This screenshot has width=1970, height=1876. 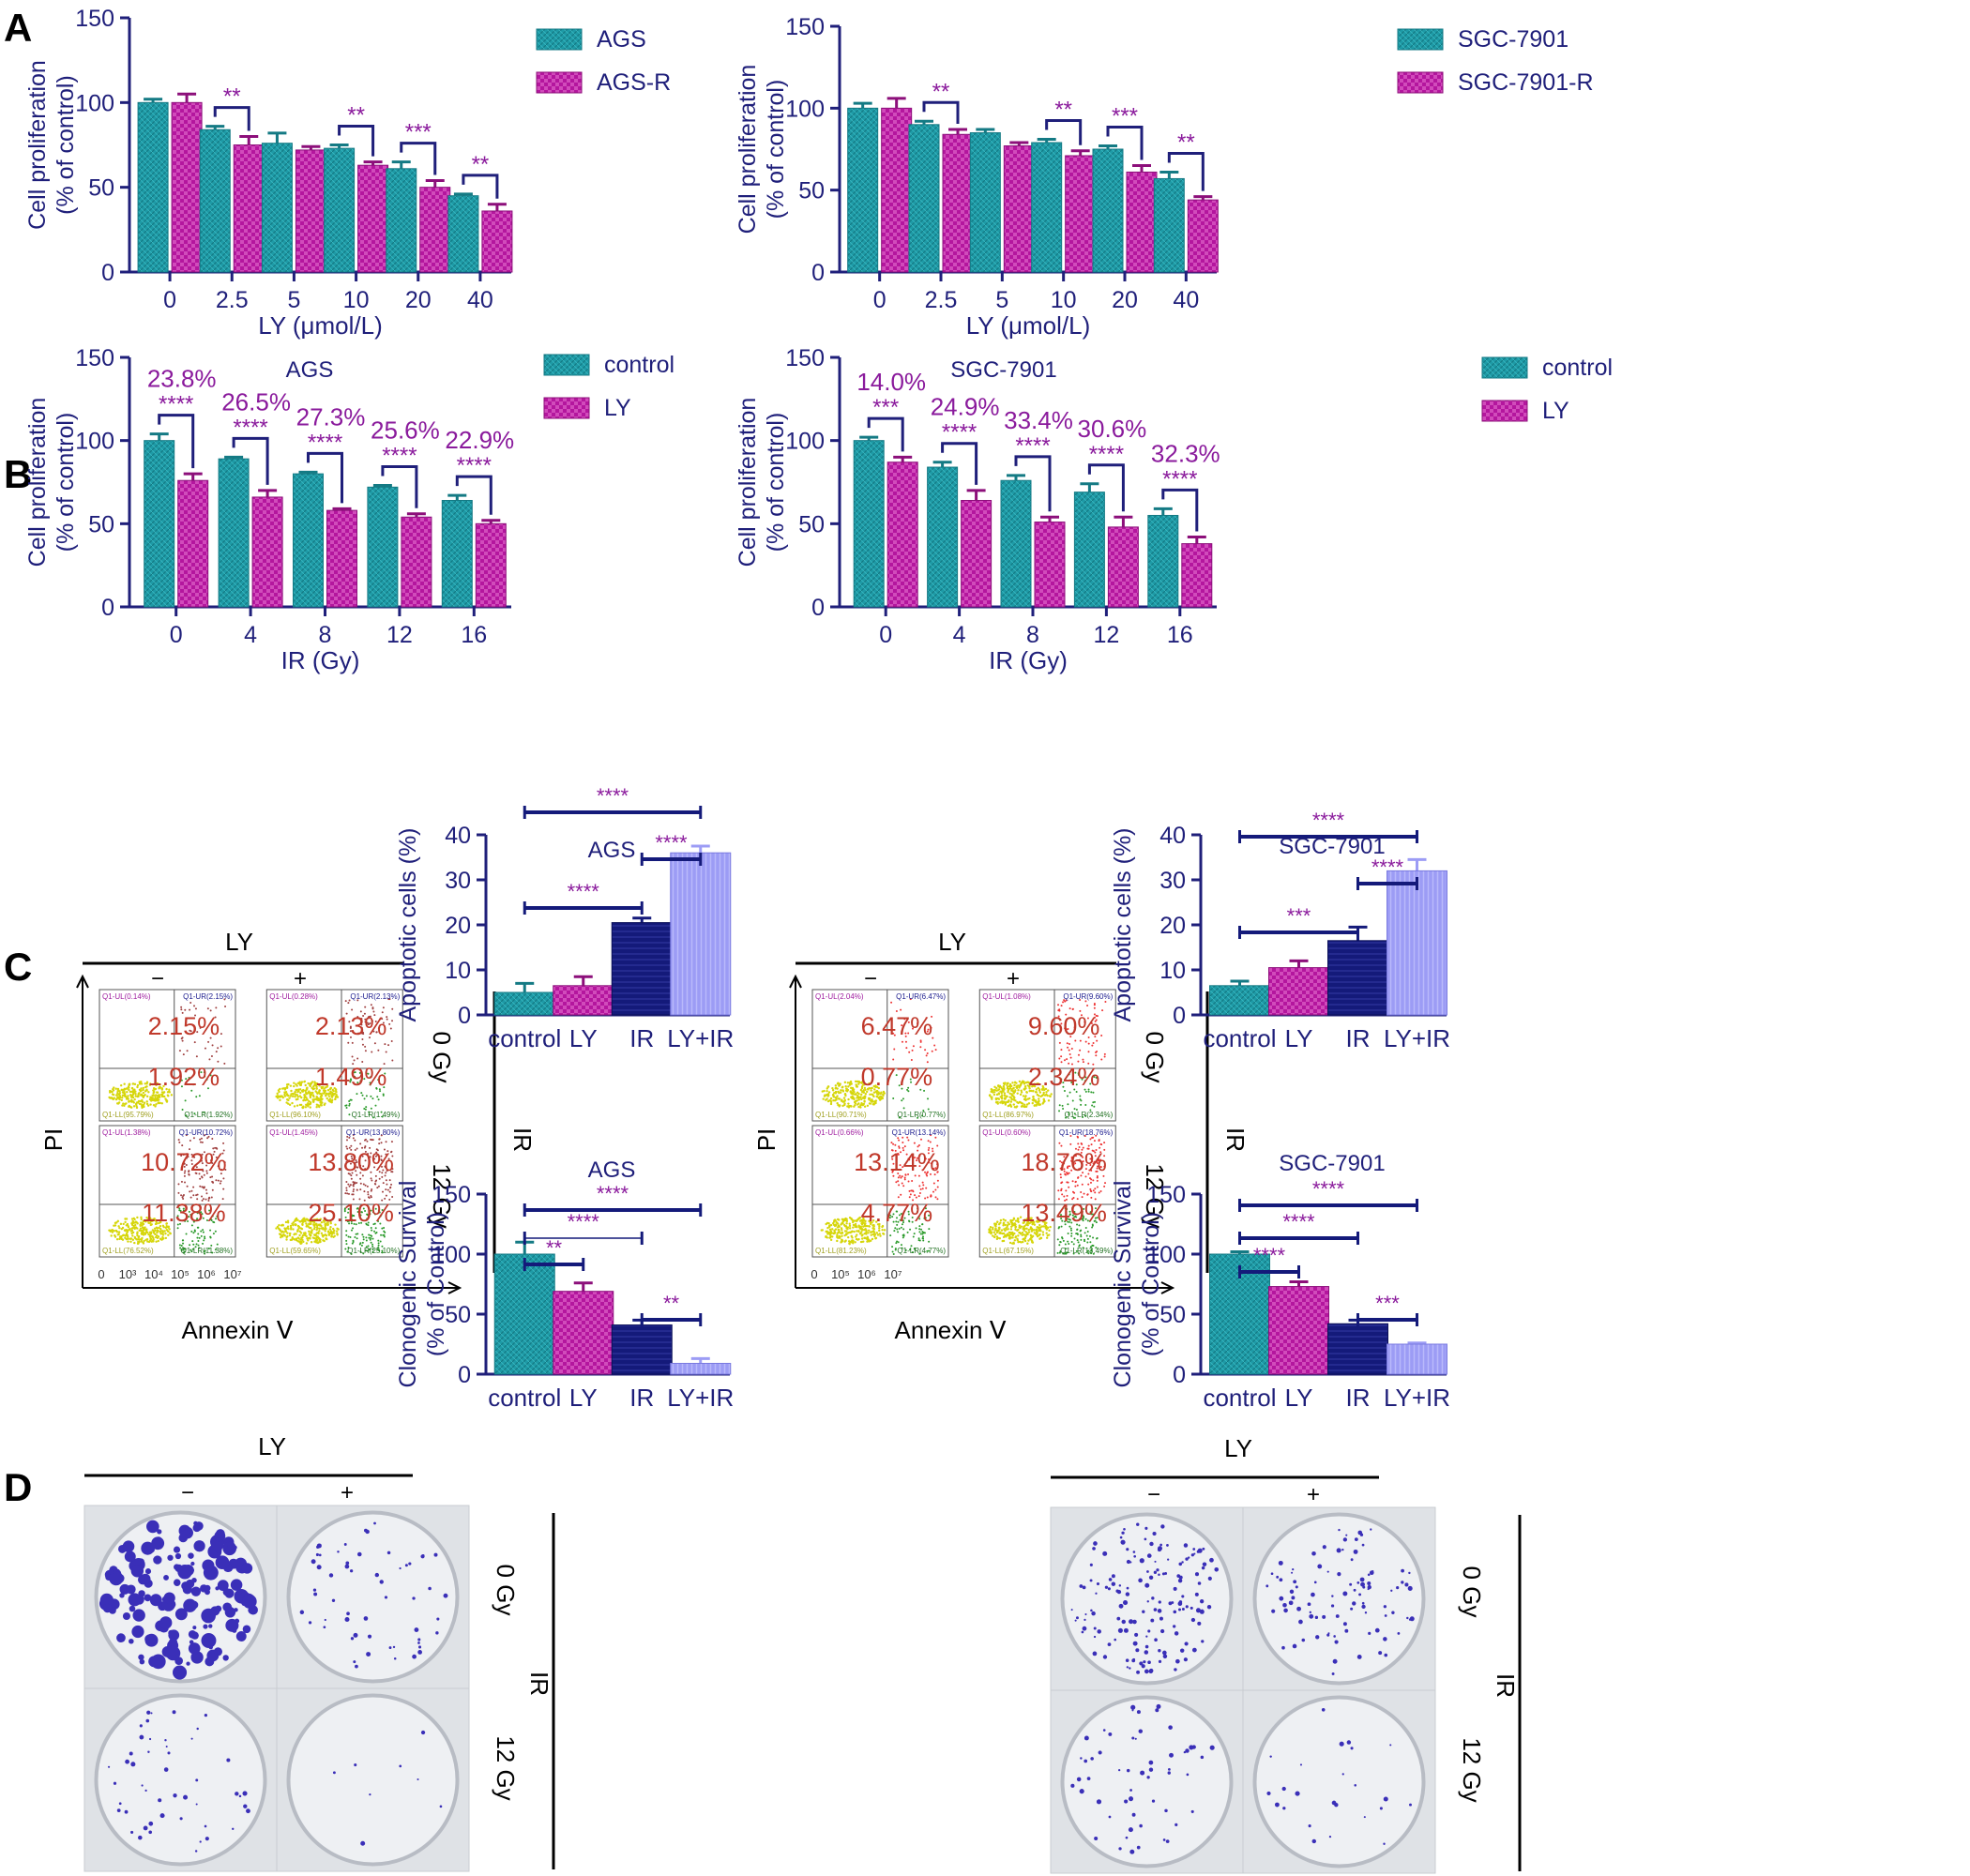 What do you see at coordinates (1064, 300) in the screenshot?
I see `x-tick-label: 10` at bounding box center [1064, 300].